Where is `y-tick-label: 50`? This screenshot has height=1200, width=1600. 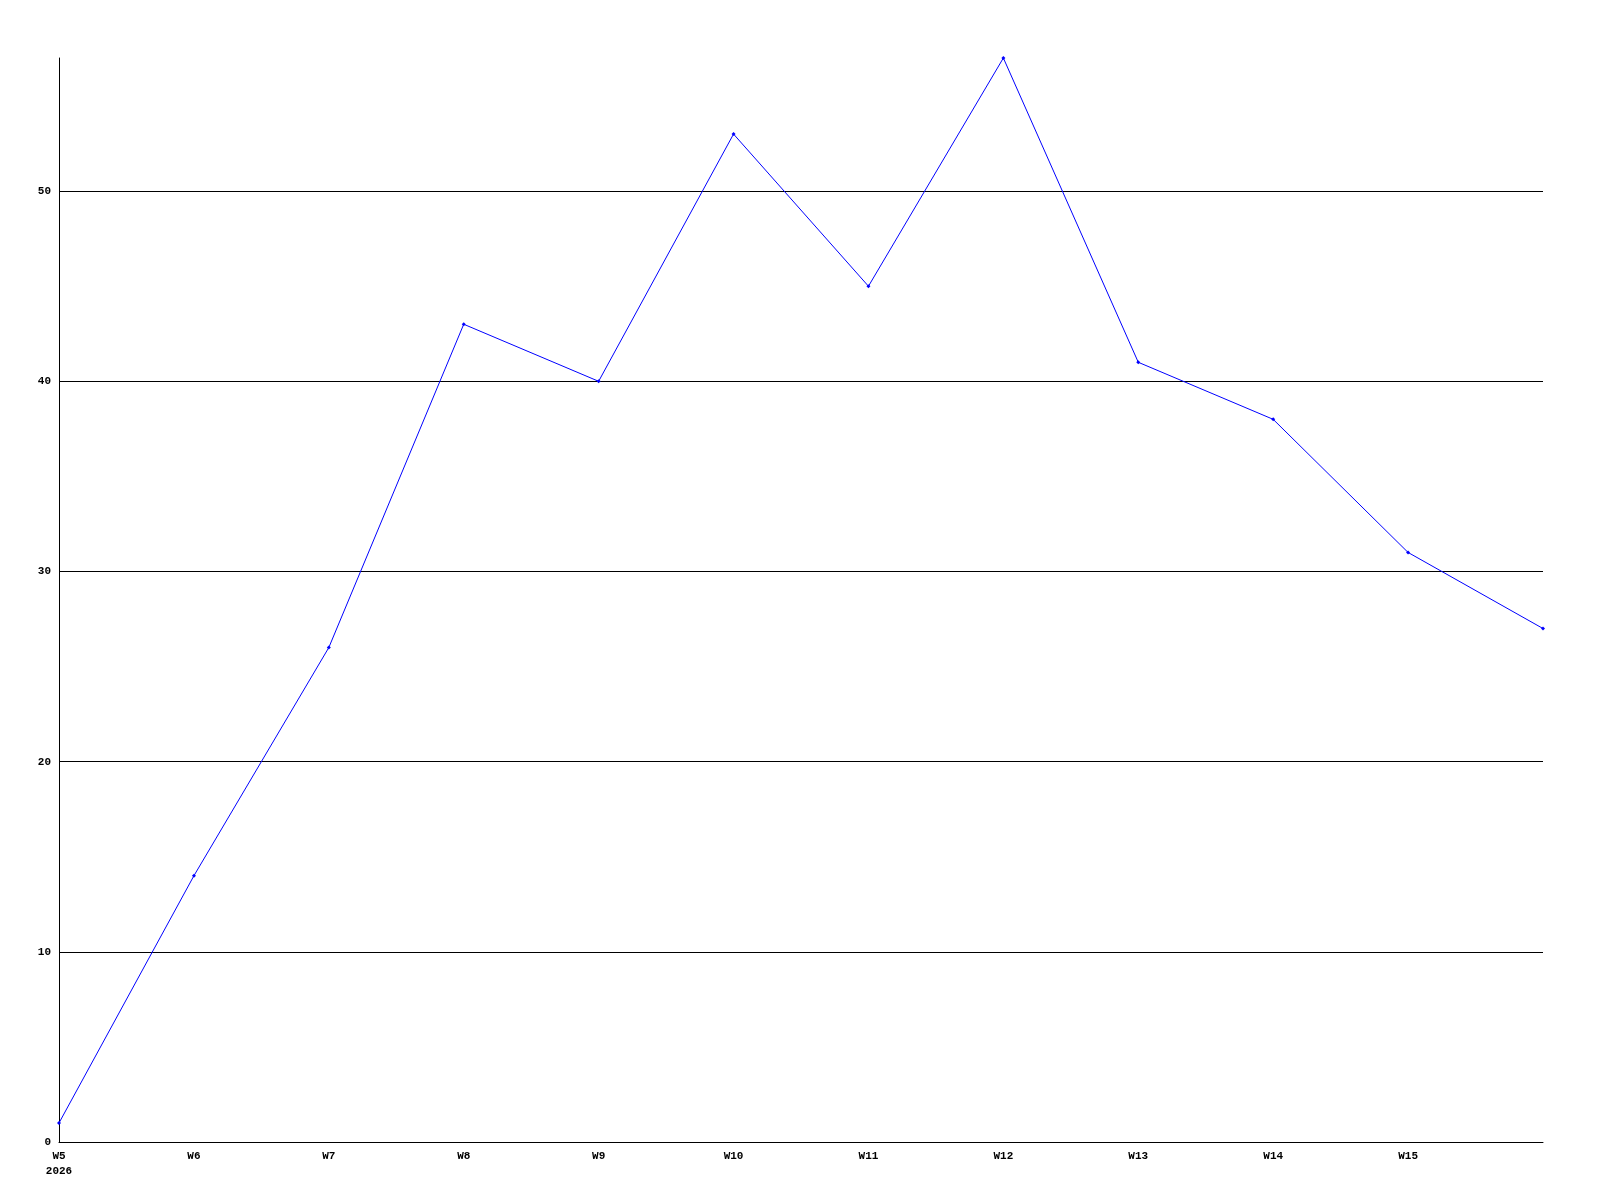 y-tick-label: 50 is located at coordinates (44, 191).